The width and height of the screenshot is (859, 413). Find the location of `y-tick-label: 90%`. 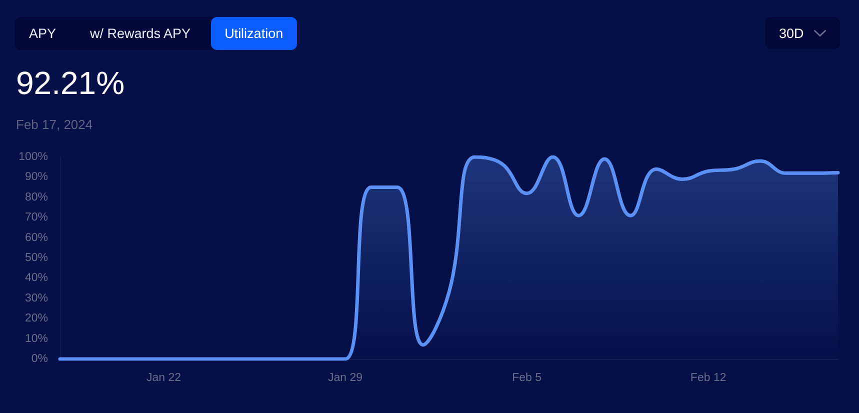

y-tick-label: 90% is located at coordinates (36, 177).